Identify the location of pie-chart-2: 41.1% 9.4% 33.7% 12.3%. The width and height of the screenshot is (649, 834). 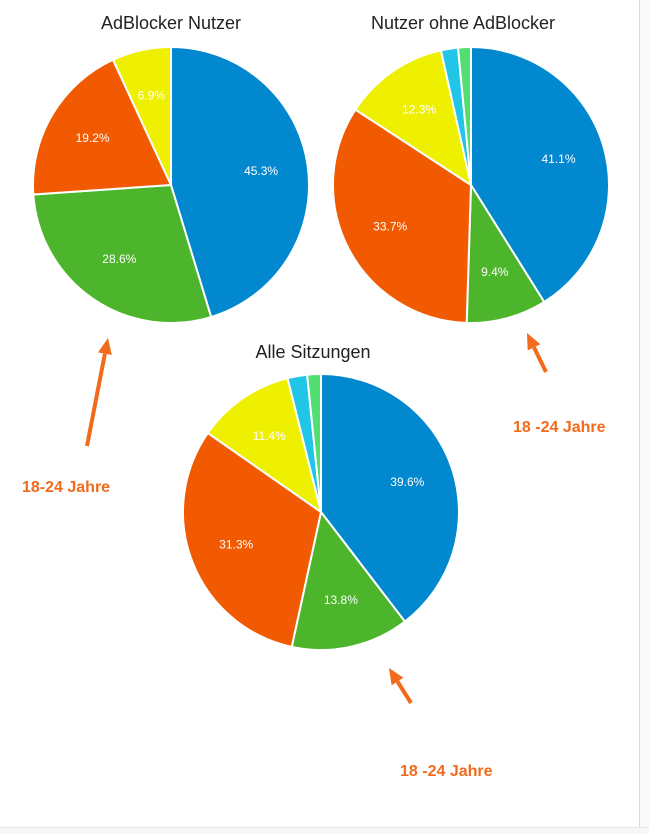
(471, 184).